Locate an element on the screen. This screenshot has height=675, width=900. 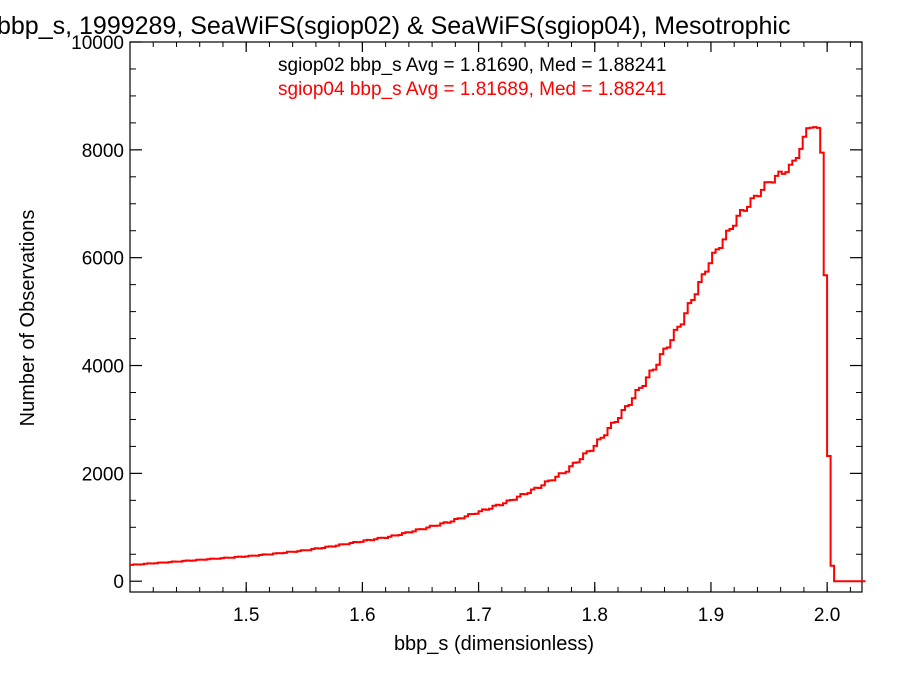
y-tick-label: 10000 is located at coordinates (97, 43).